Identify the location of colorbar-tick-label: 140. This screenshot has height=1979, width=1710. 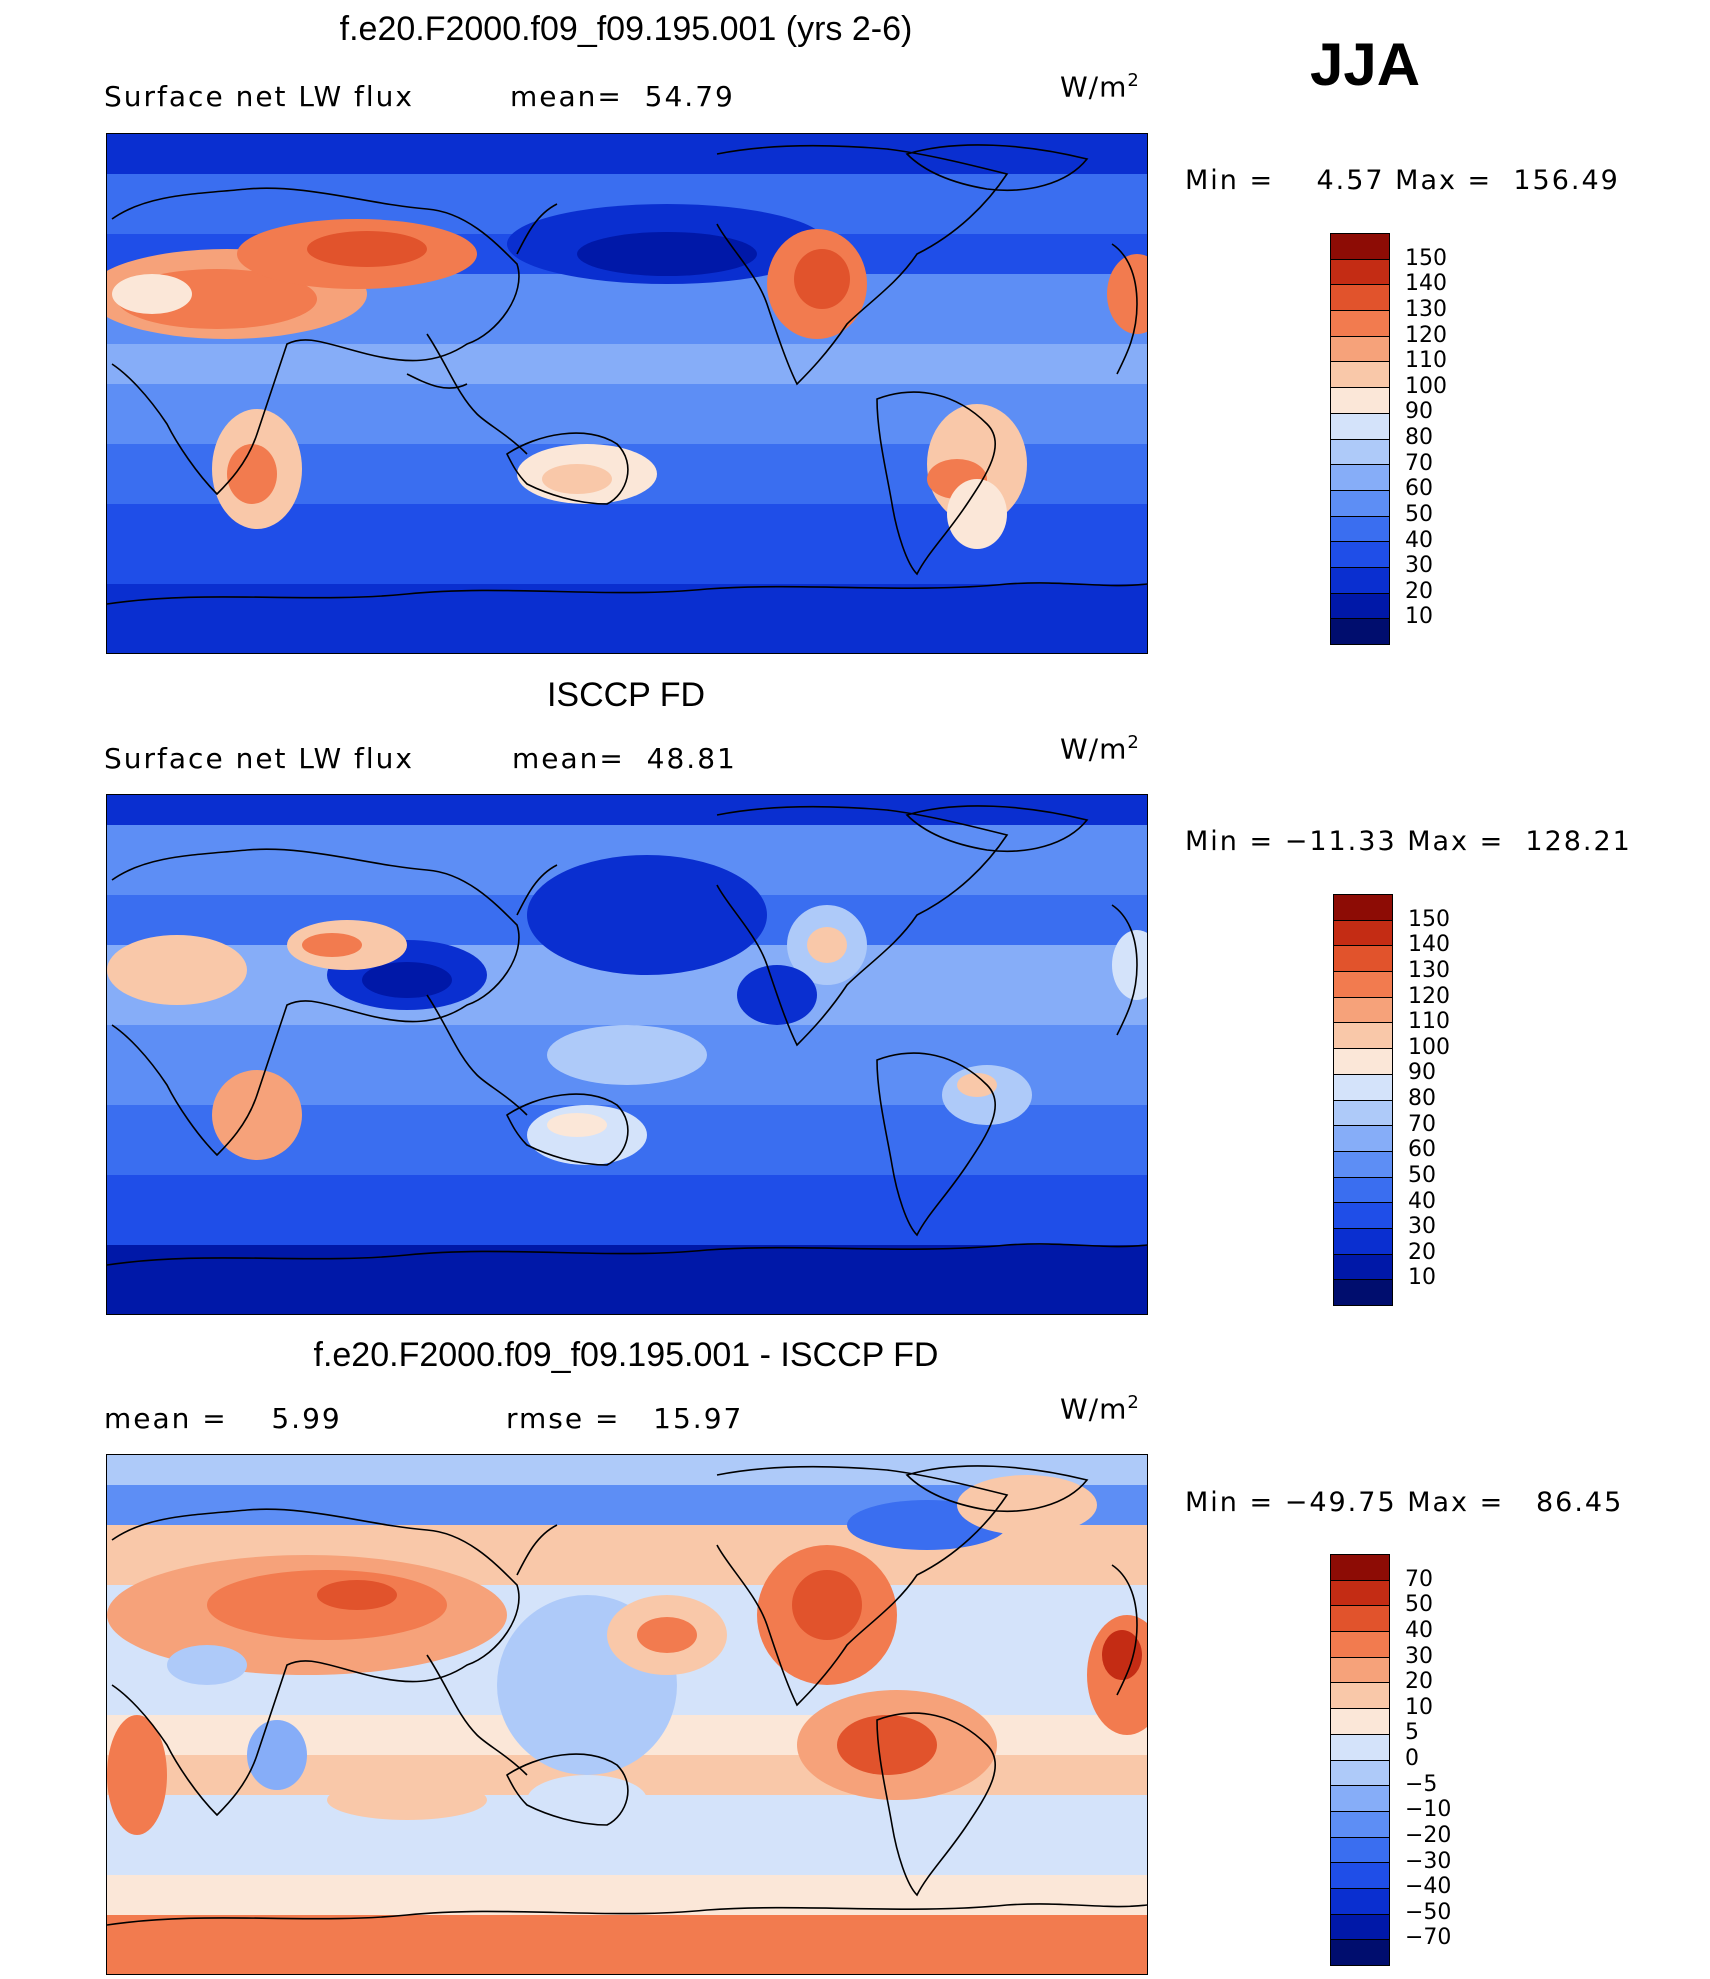
(1426, 284).